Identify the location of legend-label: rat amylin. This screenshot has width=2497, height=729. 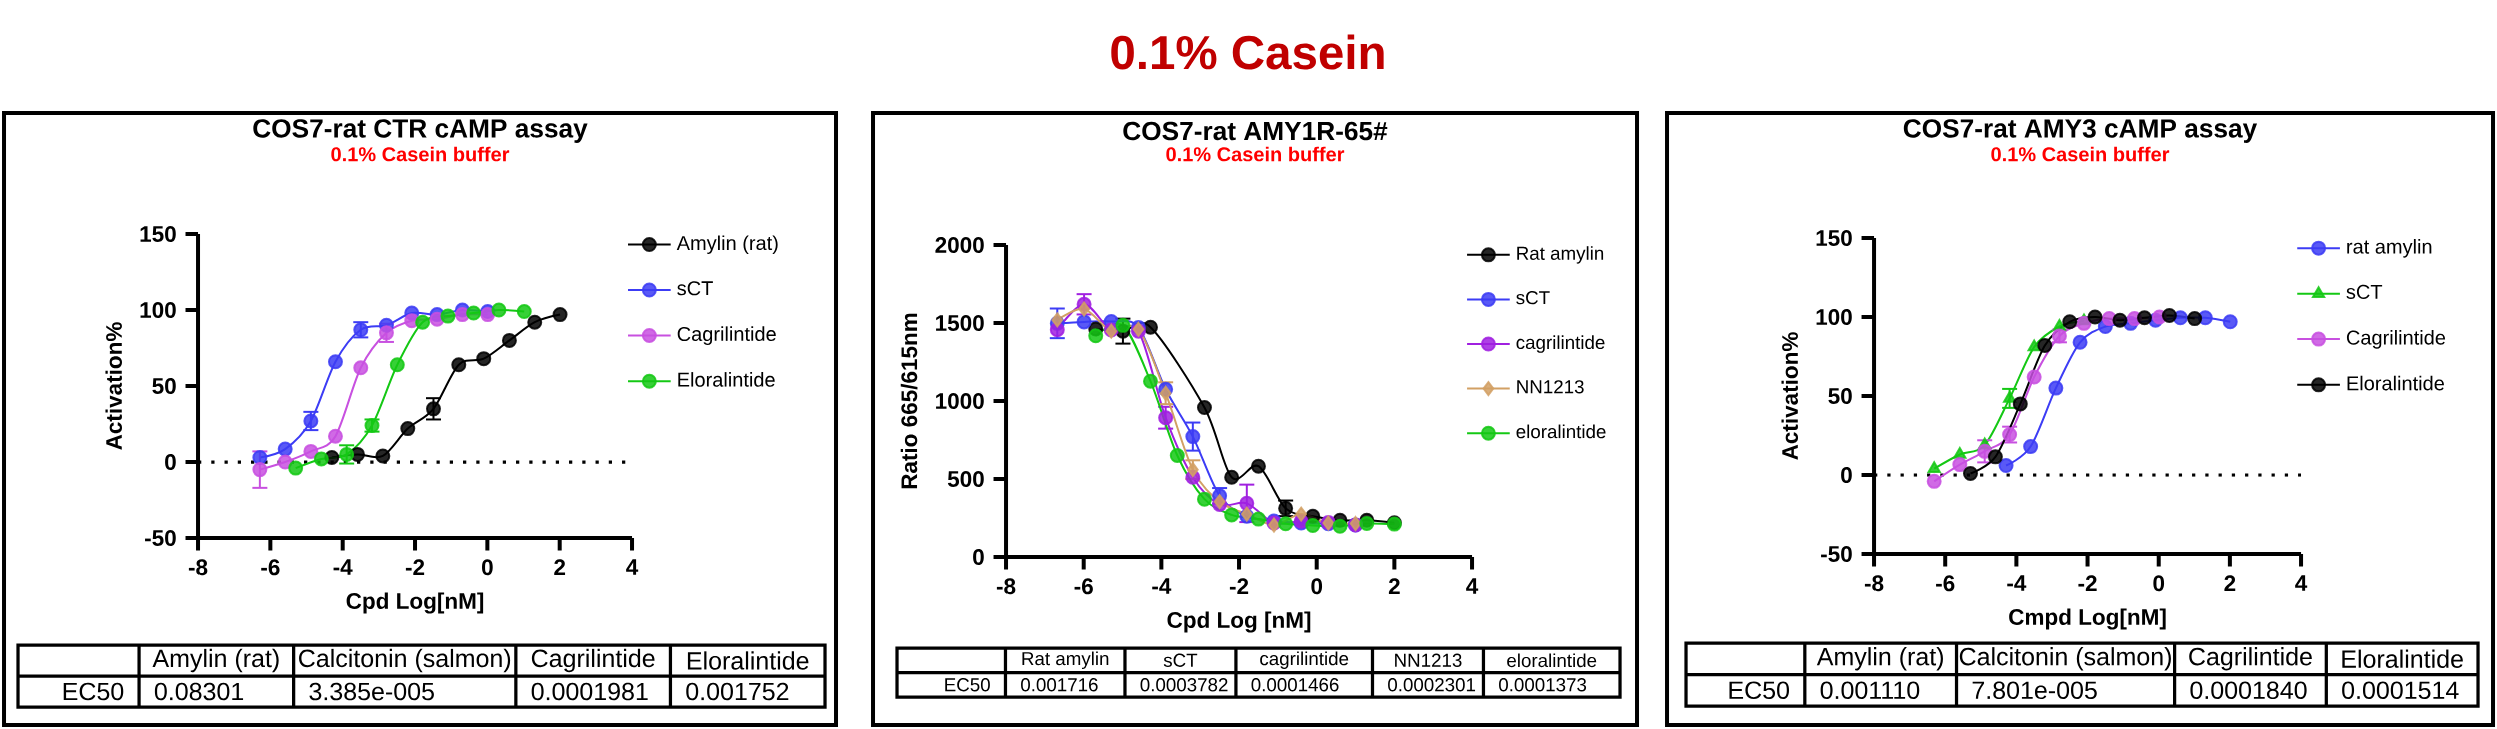
(2389, 248).